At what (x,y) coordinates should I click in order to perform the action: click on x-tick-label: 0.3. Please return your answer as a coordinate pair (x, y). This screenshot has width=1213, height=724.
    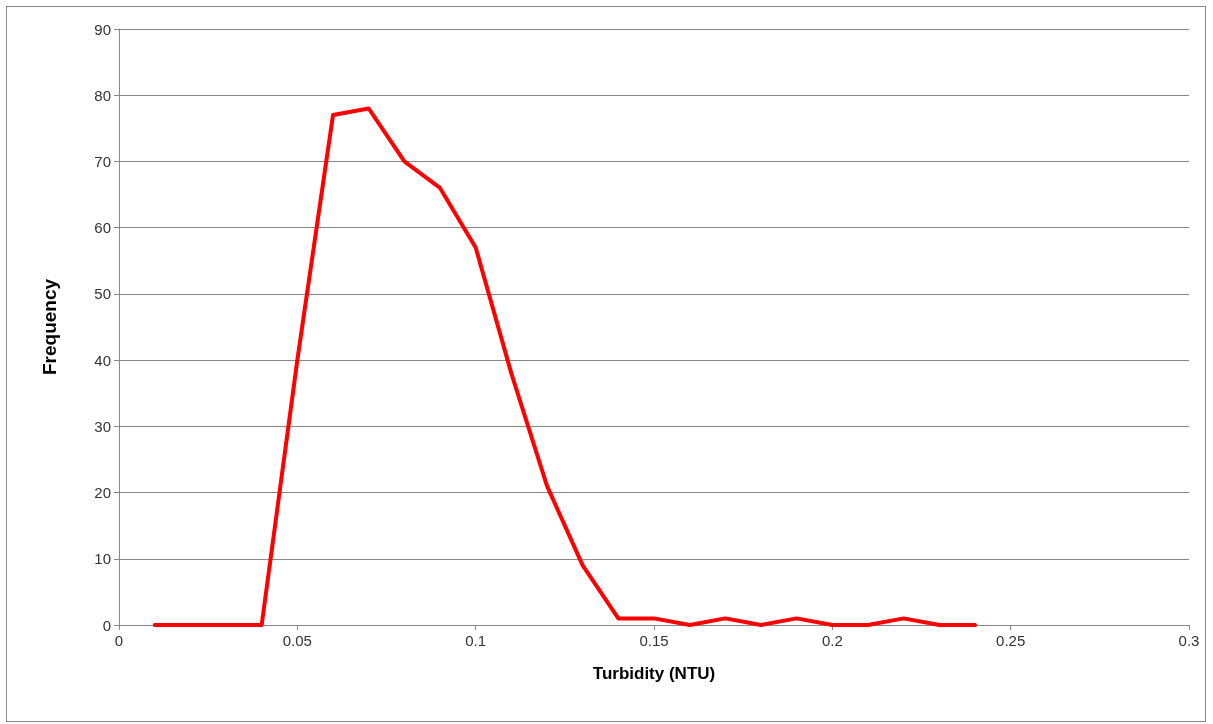
    Looking at the image, I should click on (1189, 640).